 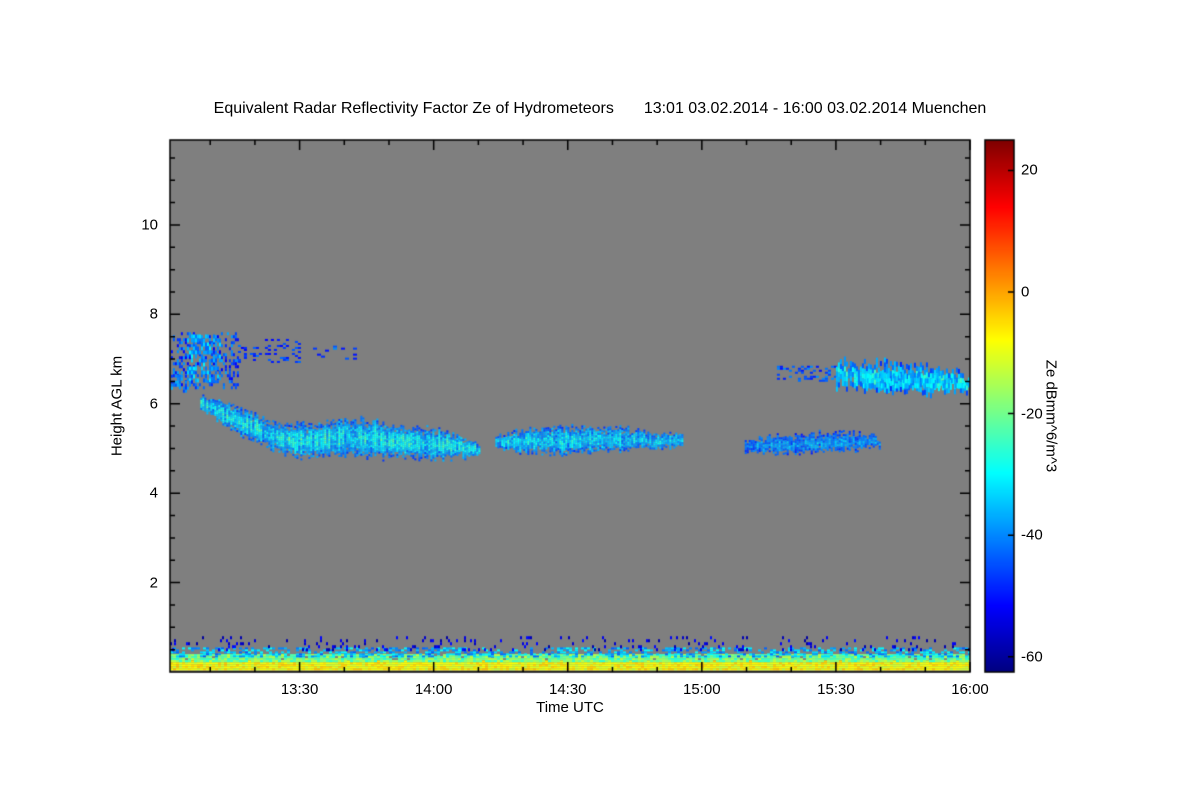 What do you see at coordinates (836, 689) in the screenshot?
I see `x-tick-label: 15:30` at bounding box center [836, 689].